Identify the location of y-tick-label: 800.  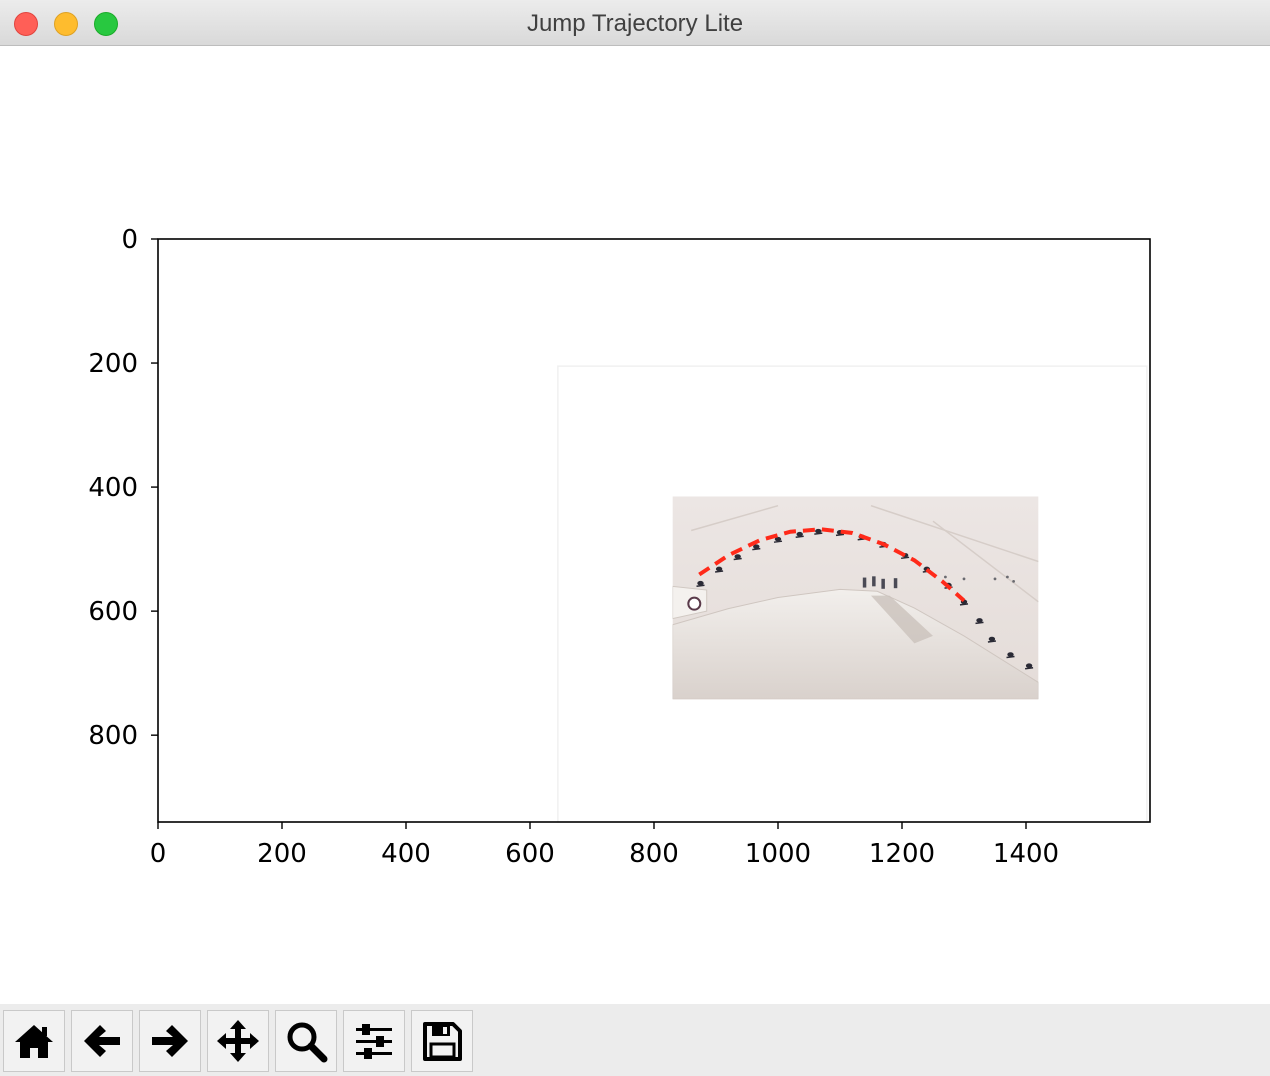
(113, 736).